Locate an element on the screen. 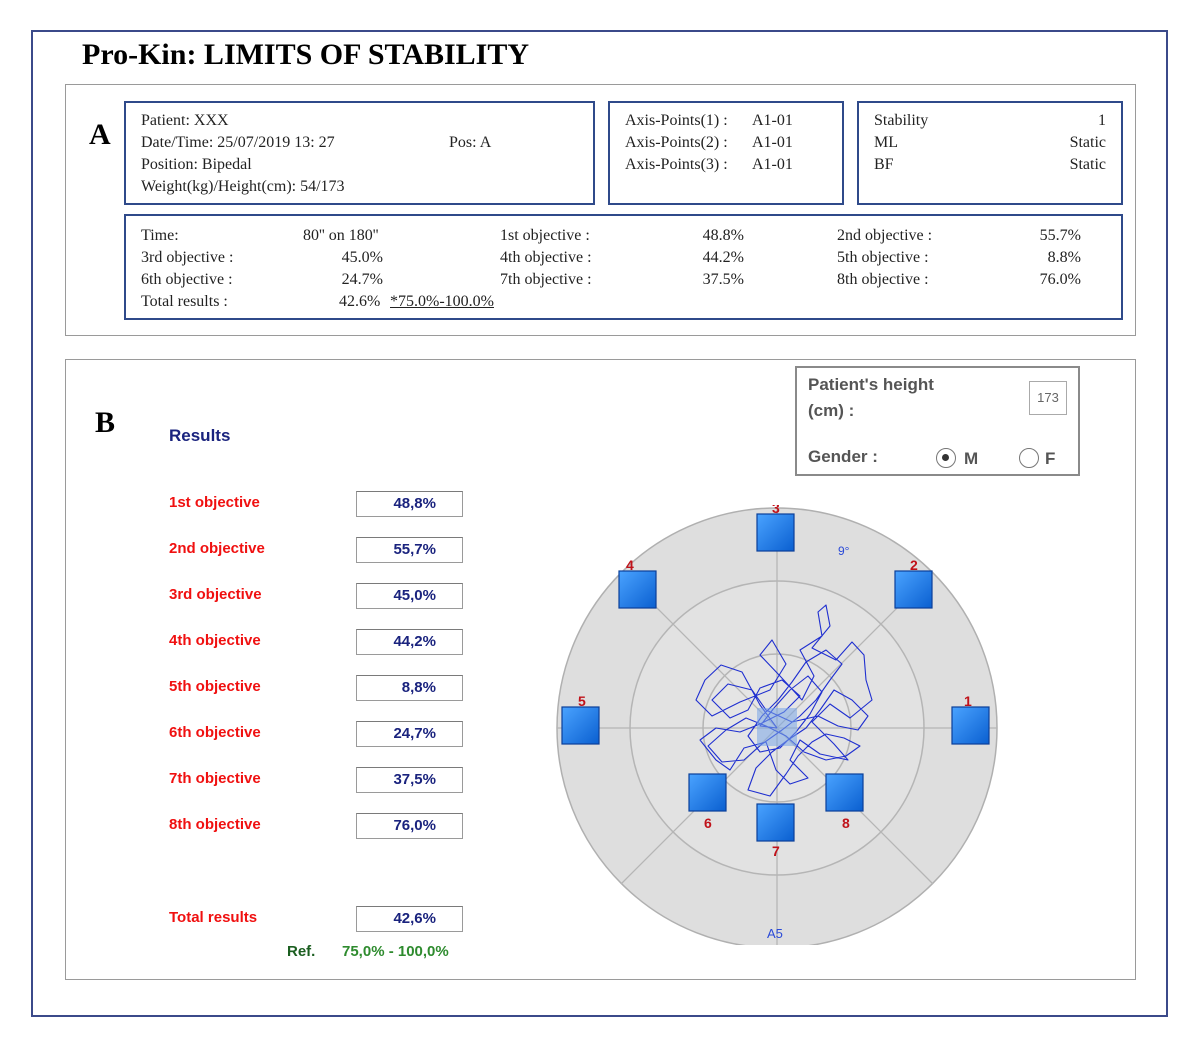 The height and width of the screenshot is (1041, 1200). objective-1-label: 1st objective is located at coordinates (214, 502).